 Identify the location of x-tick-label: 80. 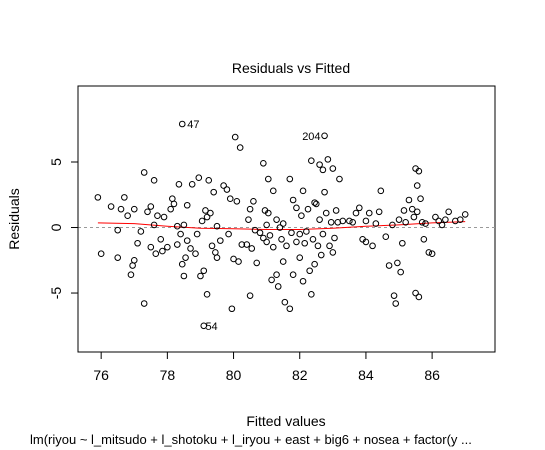
(234, 375).